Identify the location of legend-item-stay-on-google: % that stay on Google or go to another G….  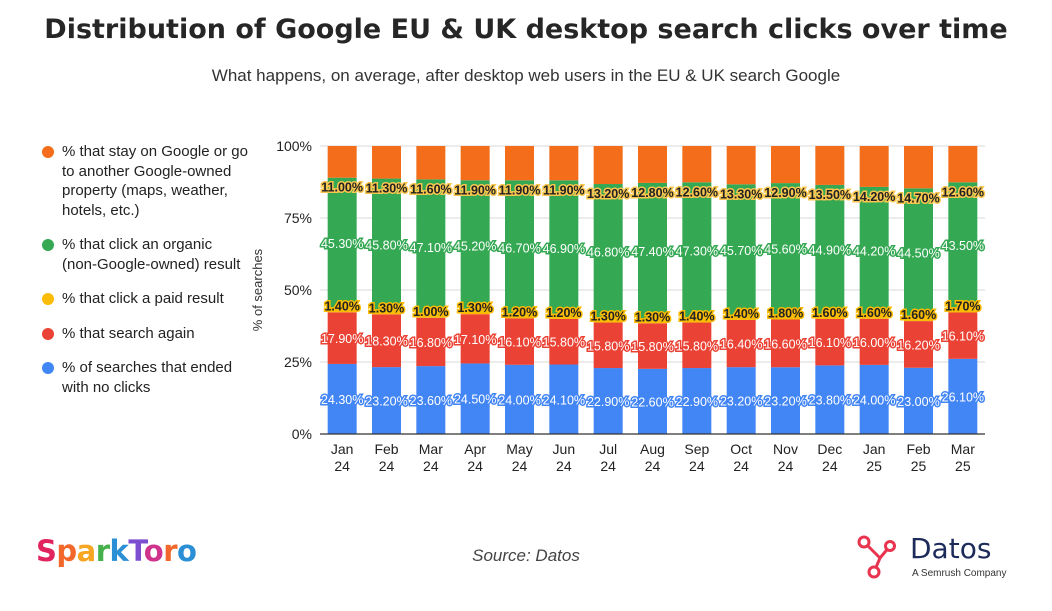
(143, 181).